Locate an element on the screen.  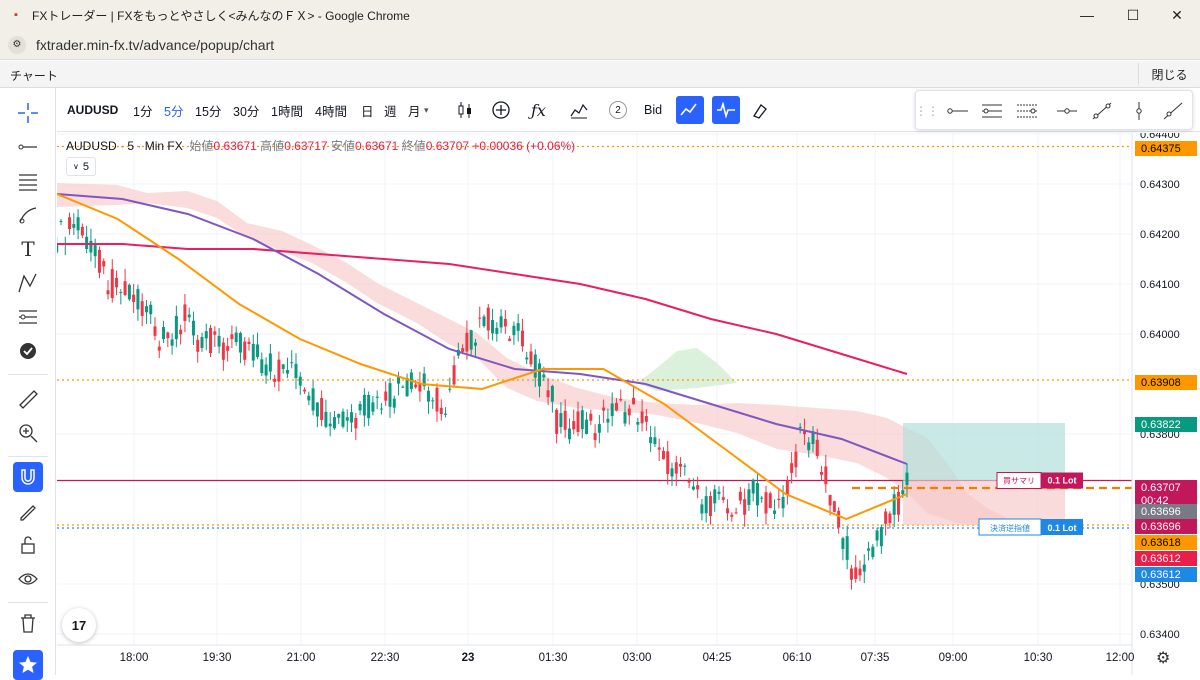
lock-drawing-icon is located at coordinates (28, 511).